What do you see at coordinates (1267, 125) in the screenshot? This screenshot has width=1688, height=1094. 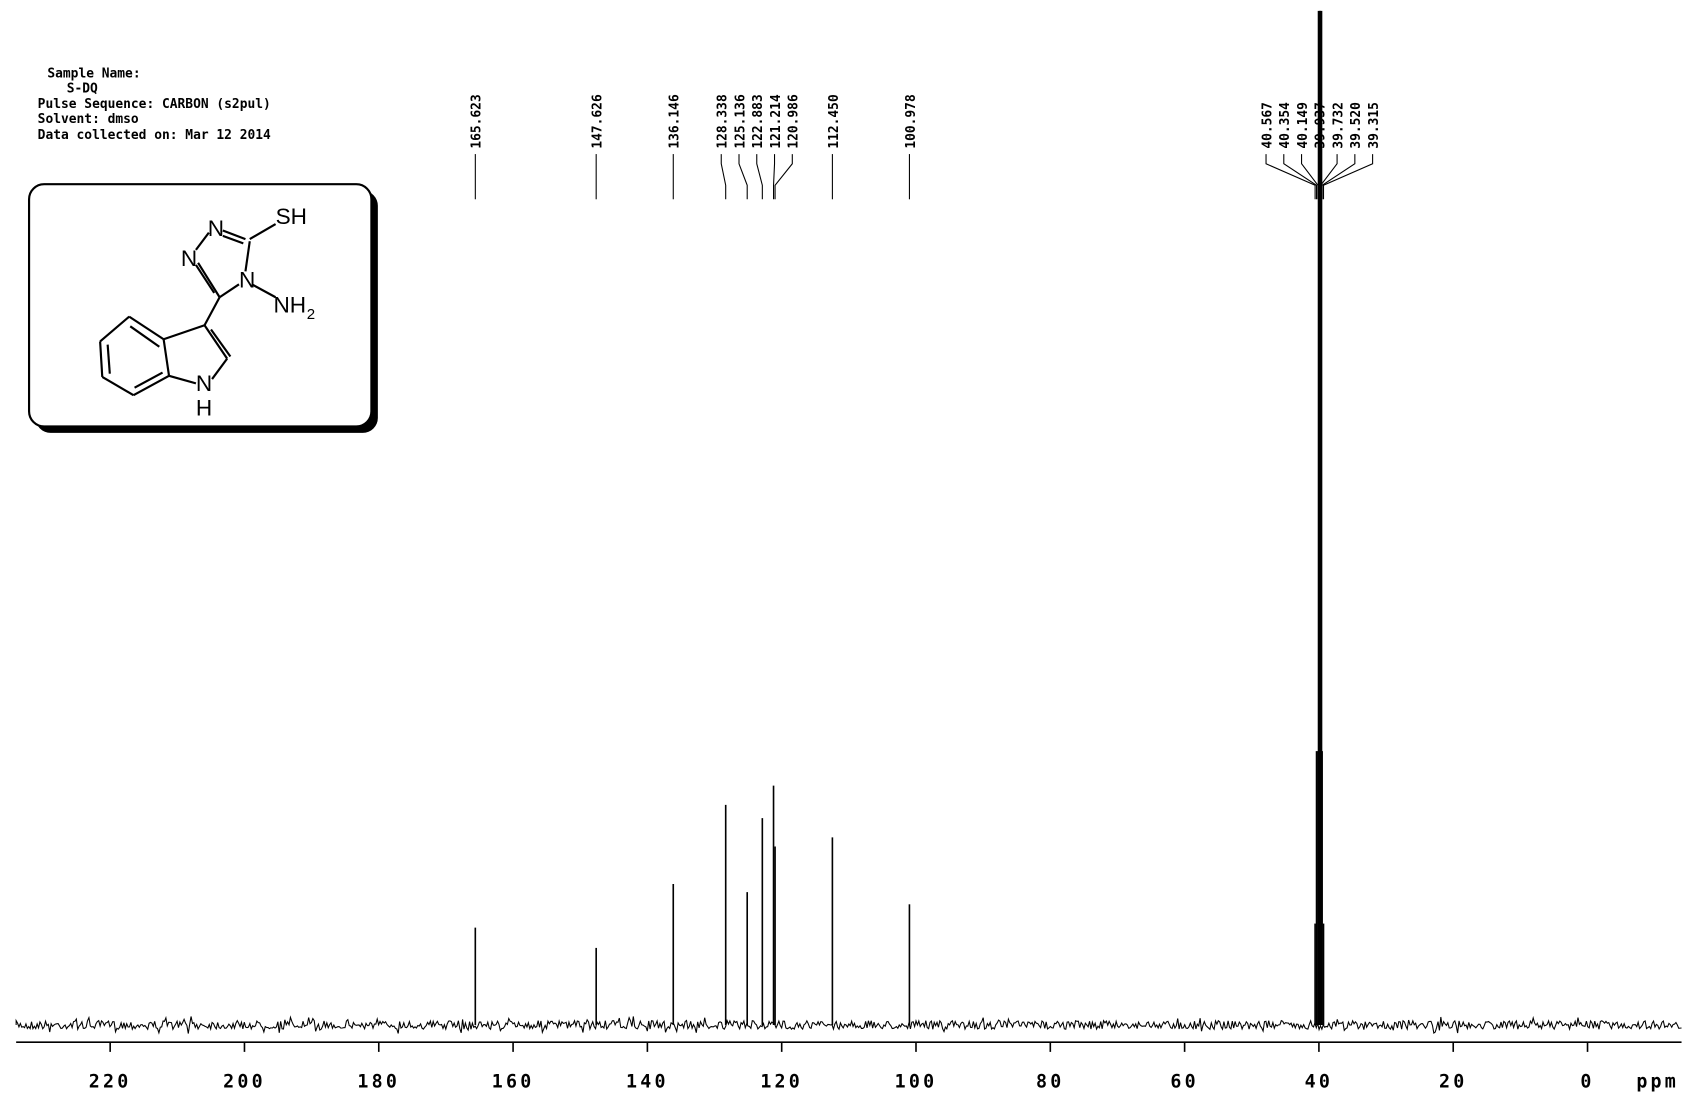 I see `peak-label: 40.567` at bounding box center [1267, 125].